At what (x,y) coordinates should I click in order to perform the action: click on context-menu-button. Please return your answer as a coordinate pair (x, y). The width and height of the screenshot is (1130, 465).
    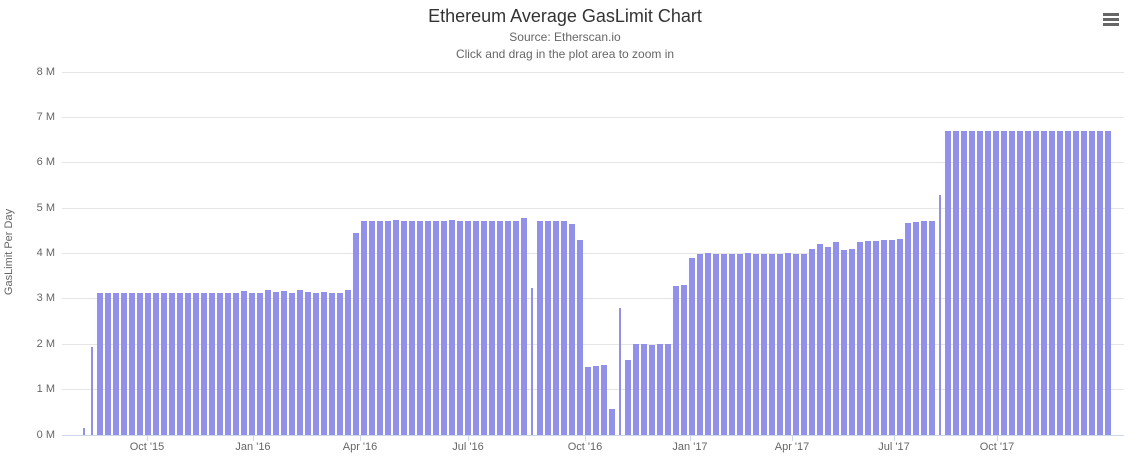
    Looking at the image, I should click on (1111, 20).